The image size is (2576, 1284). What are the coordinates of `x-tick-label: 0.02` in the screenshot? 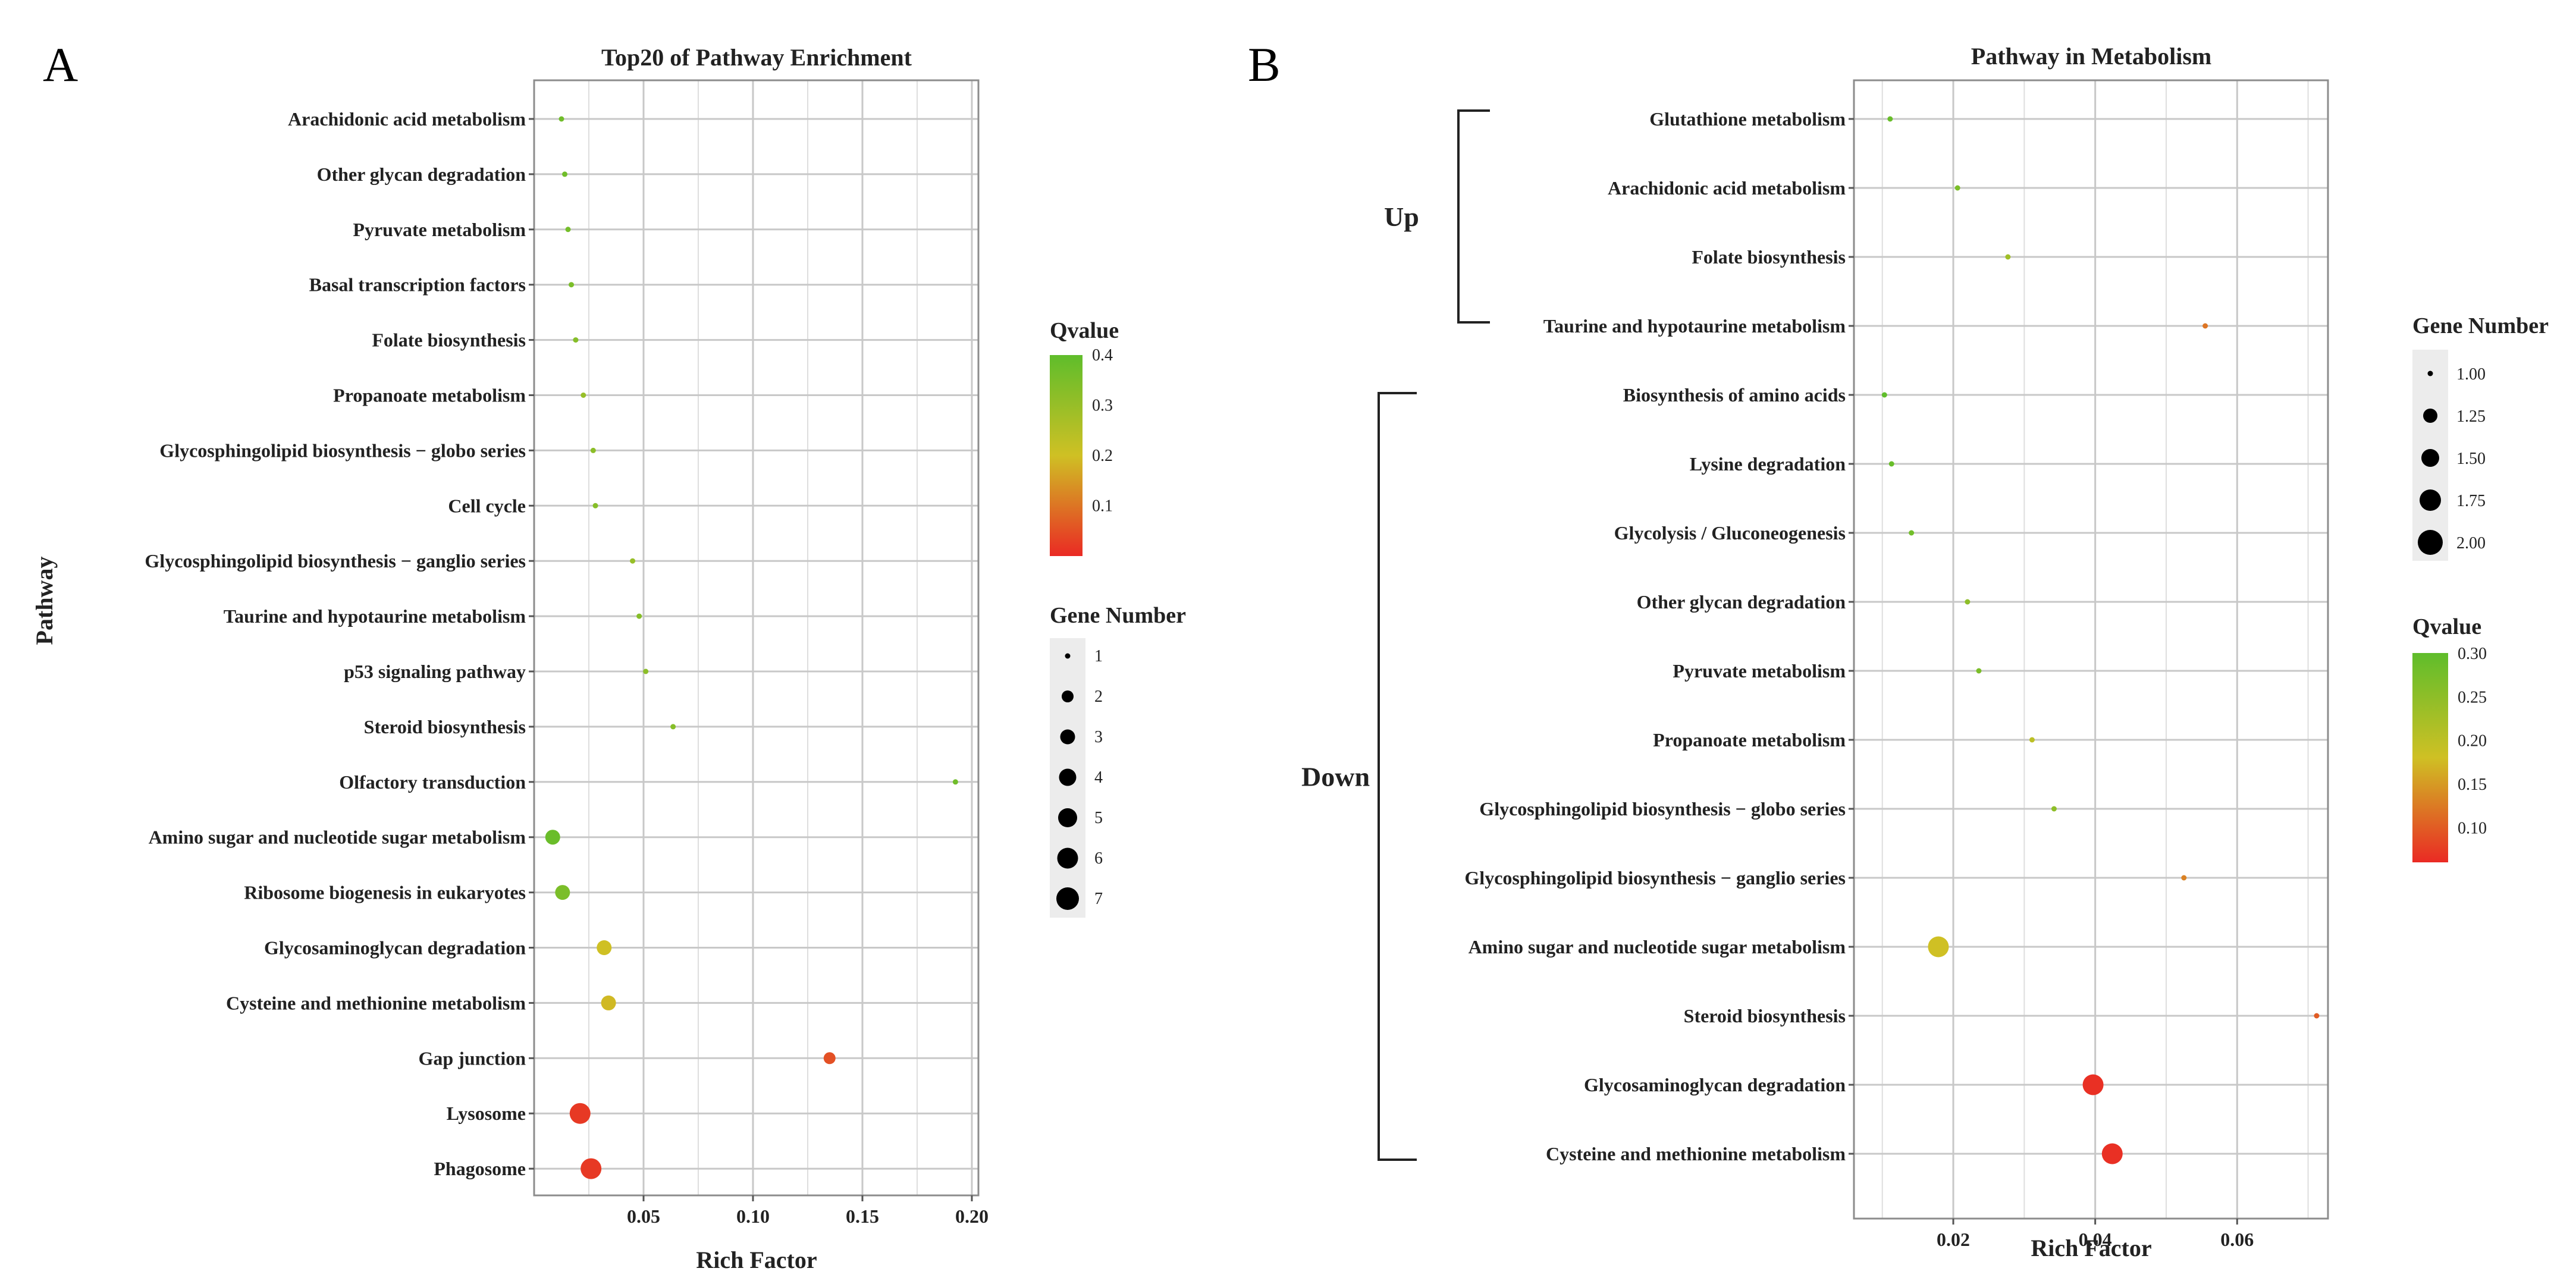 It's located at (1953, 1240).